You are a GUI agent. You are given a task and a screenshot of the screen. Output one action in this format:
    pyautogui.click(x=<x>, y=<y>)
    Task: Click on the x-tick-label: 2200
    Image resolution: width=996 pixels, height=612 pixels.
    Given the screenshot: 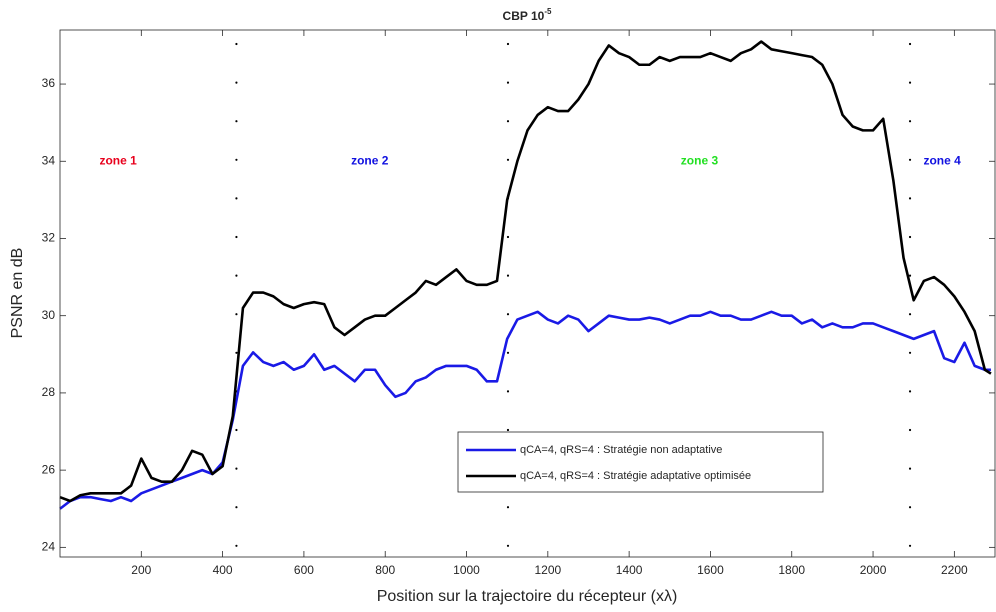 What is the action you would take?
    pyautogui.click(x=954, y=570)
    